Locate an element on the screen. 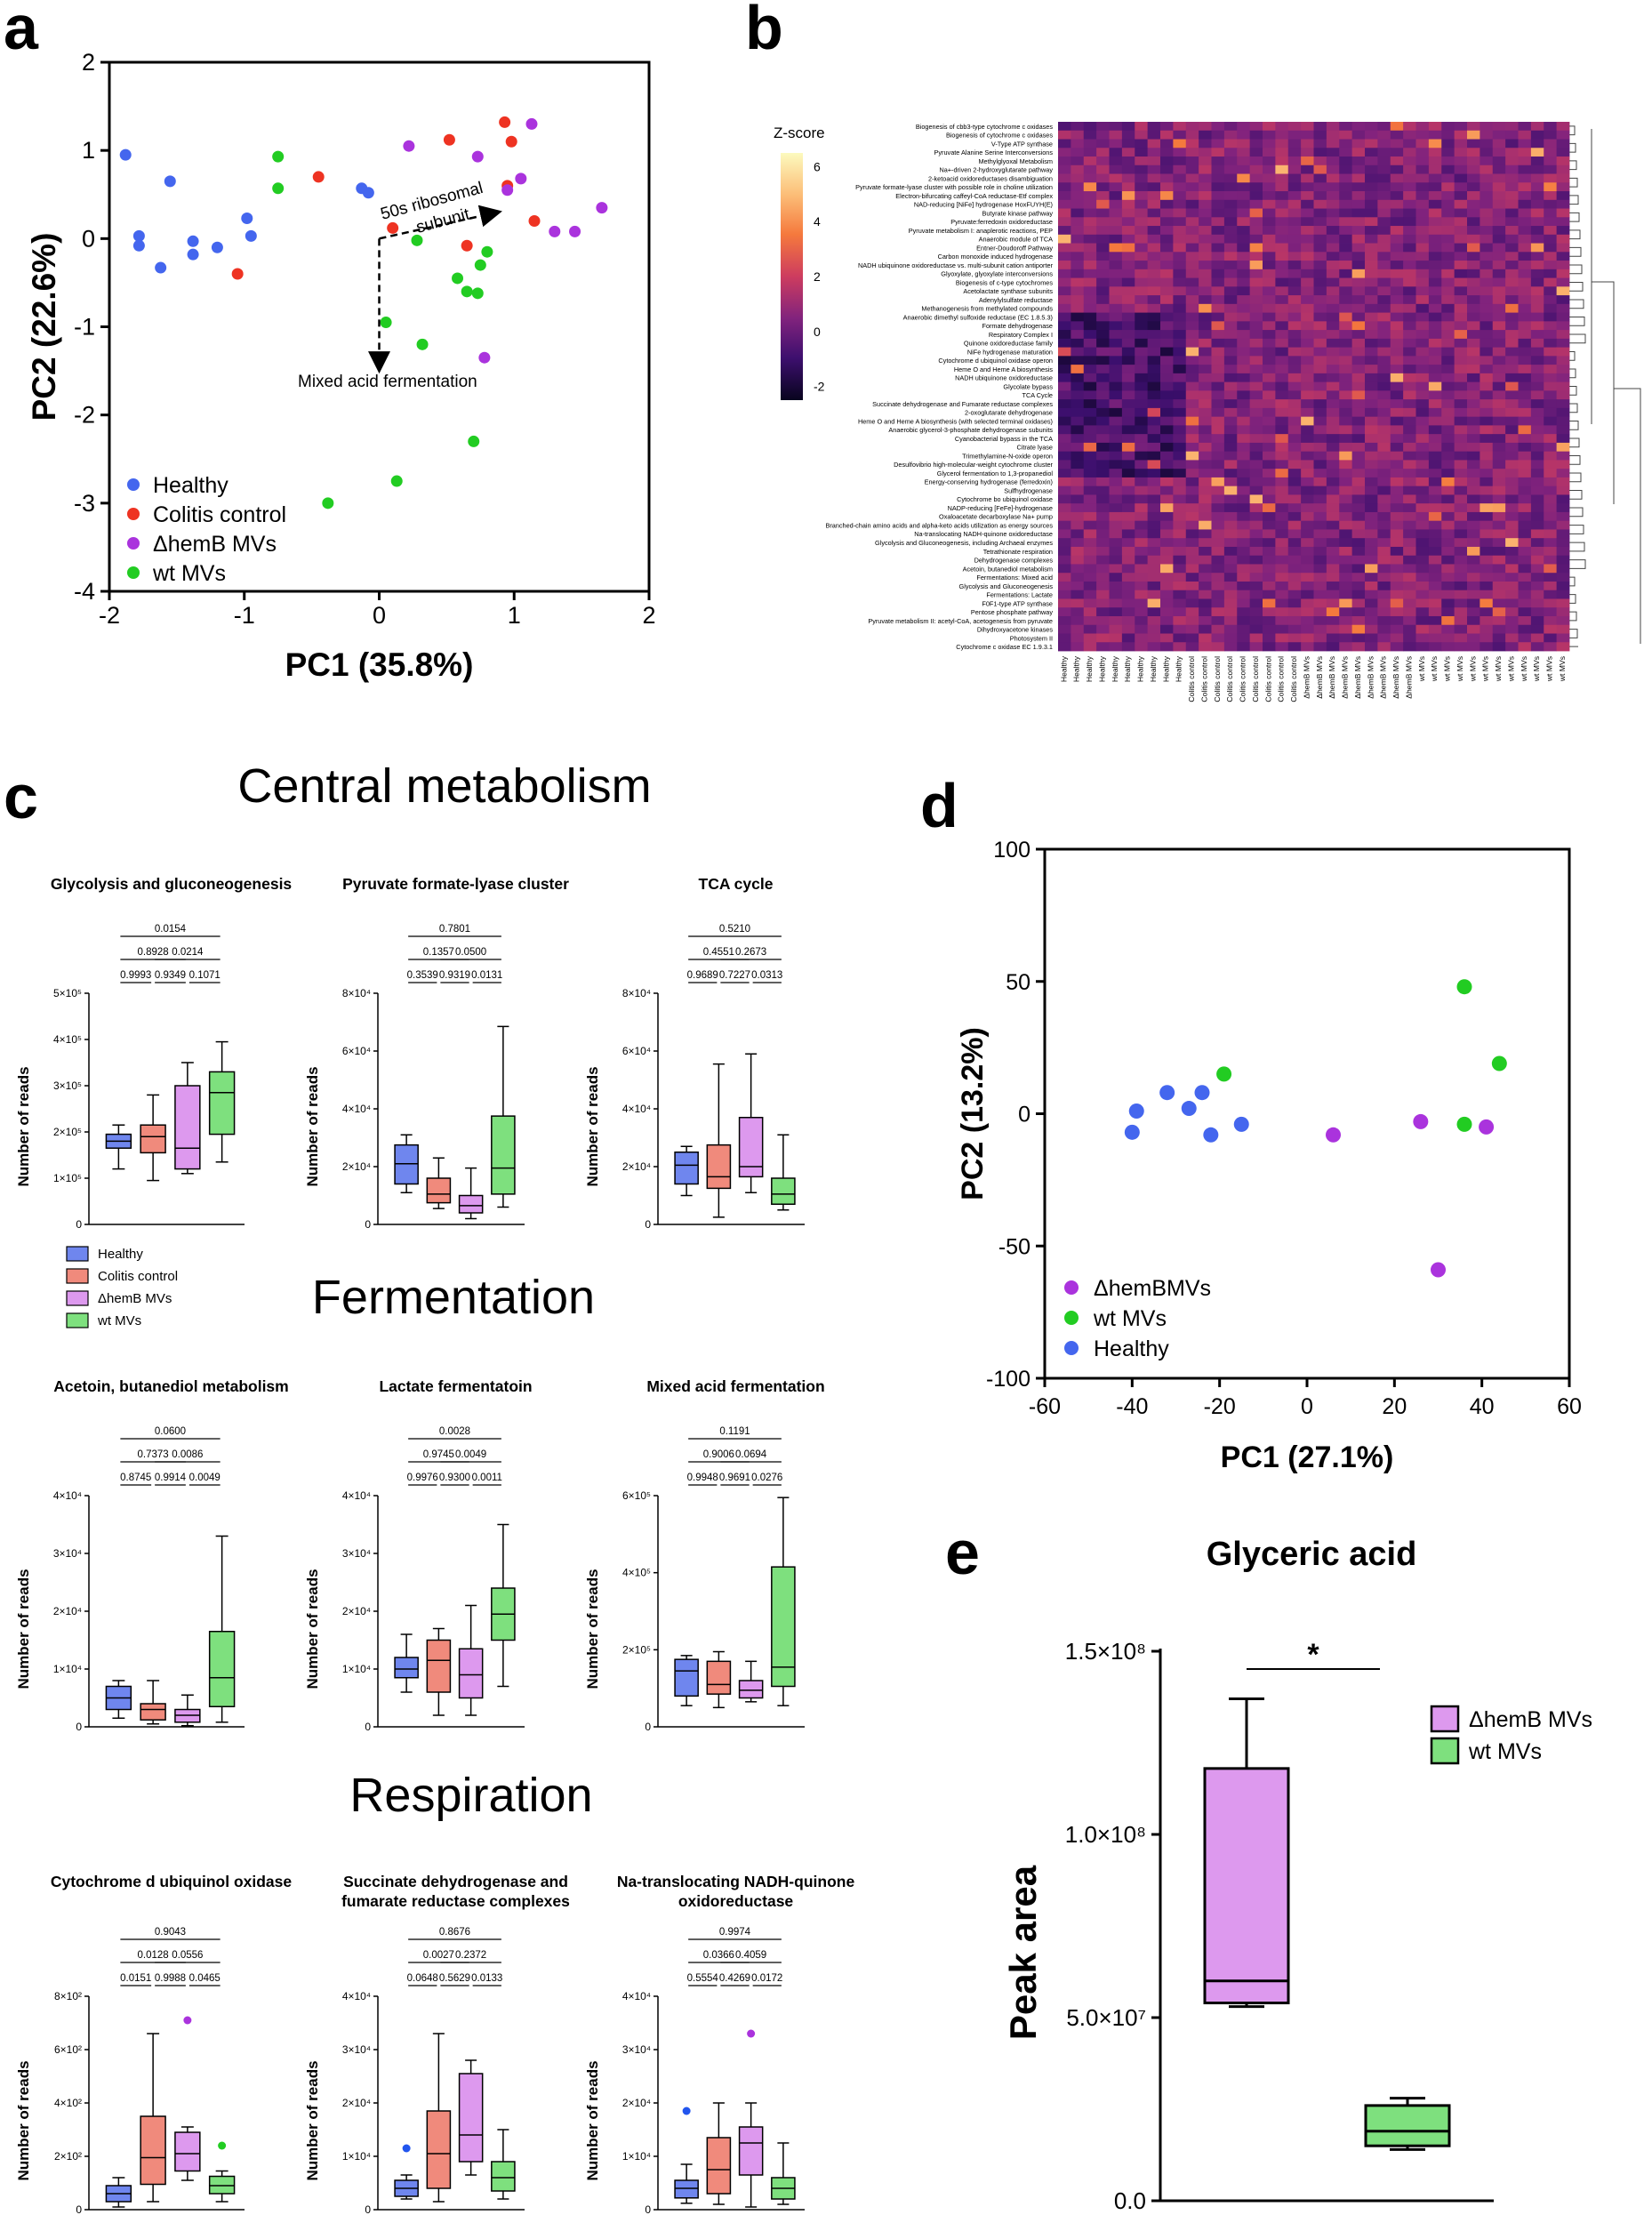 This screenshot has height=2223, width=1652. c-y-tick-label: 2×10⁵ is located at coordinates (637, 1649).